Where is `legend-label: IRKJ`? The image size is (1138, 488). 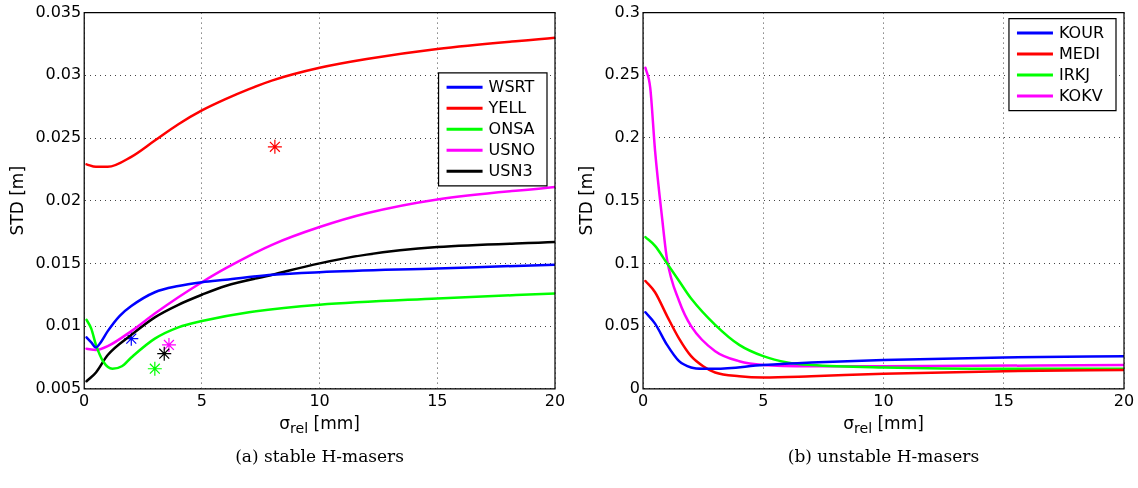
legend-label: IRKJ is located at coordinates (1074, 75).